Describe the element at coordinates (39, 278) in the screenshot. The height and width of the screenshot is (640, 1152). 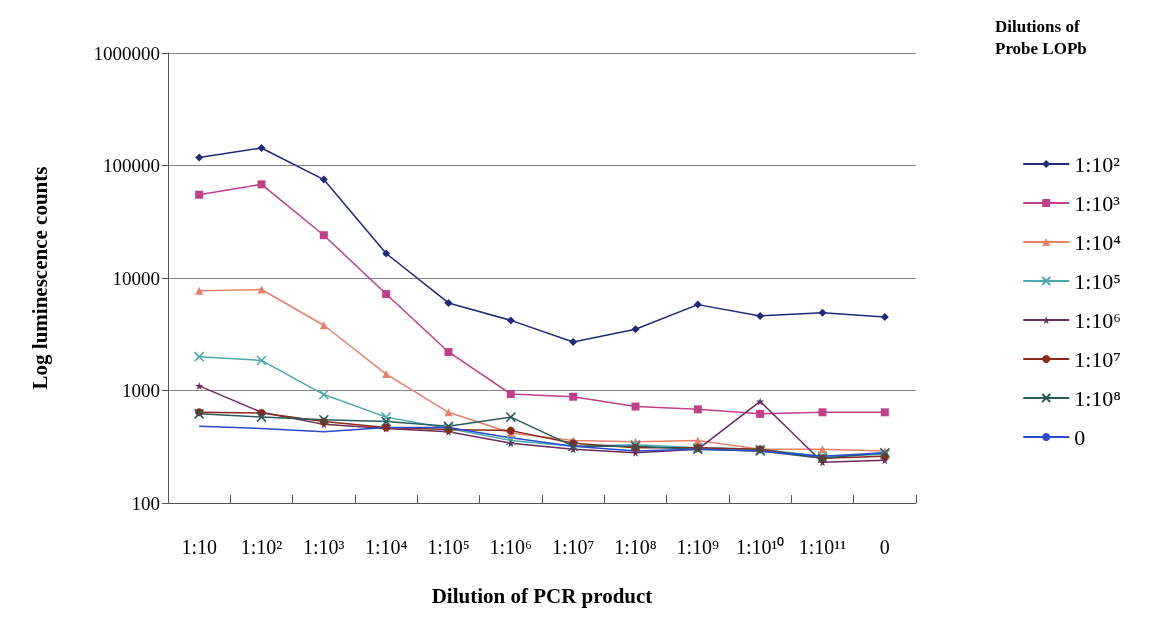
I see `y-axis-title: Log luminescence counts` at that location.